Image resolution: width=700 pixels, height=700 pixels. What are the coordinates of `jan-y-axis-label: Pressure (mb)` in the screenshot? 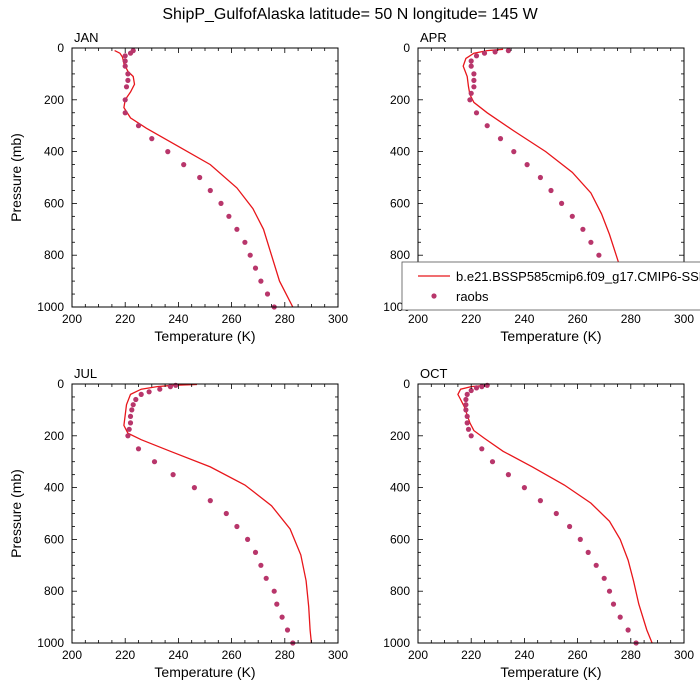 It's located at (16, 177).